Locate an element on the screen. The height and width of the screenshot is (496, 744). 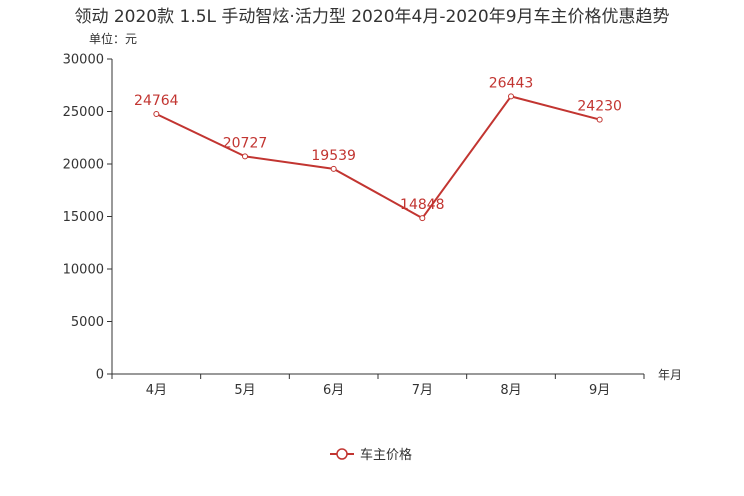
legend: 车主价格 is located at coordinates (371, 455).